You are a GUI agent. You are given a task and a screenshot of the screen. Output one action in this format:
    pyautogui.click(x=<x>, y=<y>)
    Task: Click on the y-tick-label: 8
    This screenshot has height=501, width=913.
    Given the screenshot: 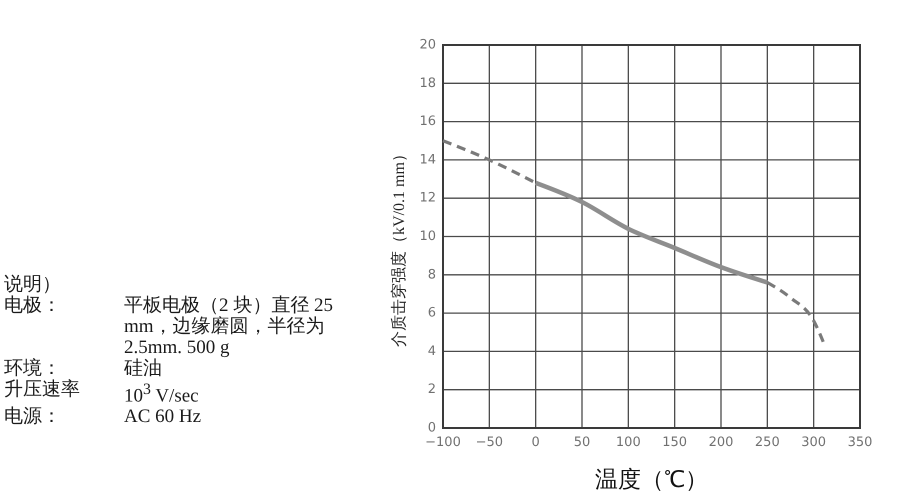 What is the action you would take?
    pyautogui.click(x=432, y=274)
    